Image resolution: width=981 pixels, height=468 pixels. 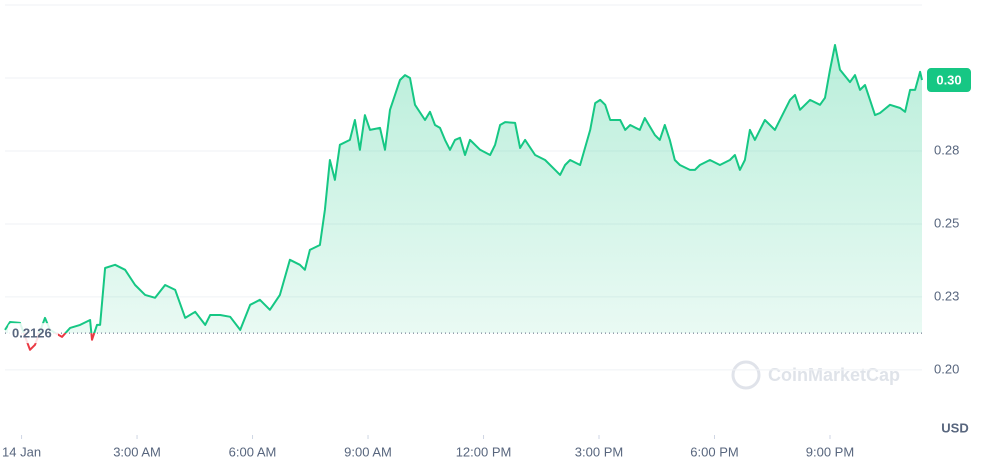 I want to click on last-price-badge, so click(x=949, y=80).